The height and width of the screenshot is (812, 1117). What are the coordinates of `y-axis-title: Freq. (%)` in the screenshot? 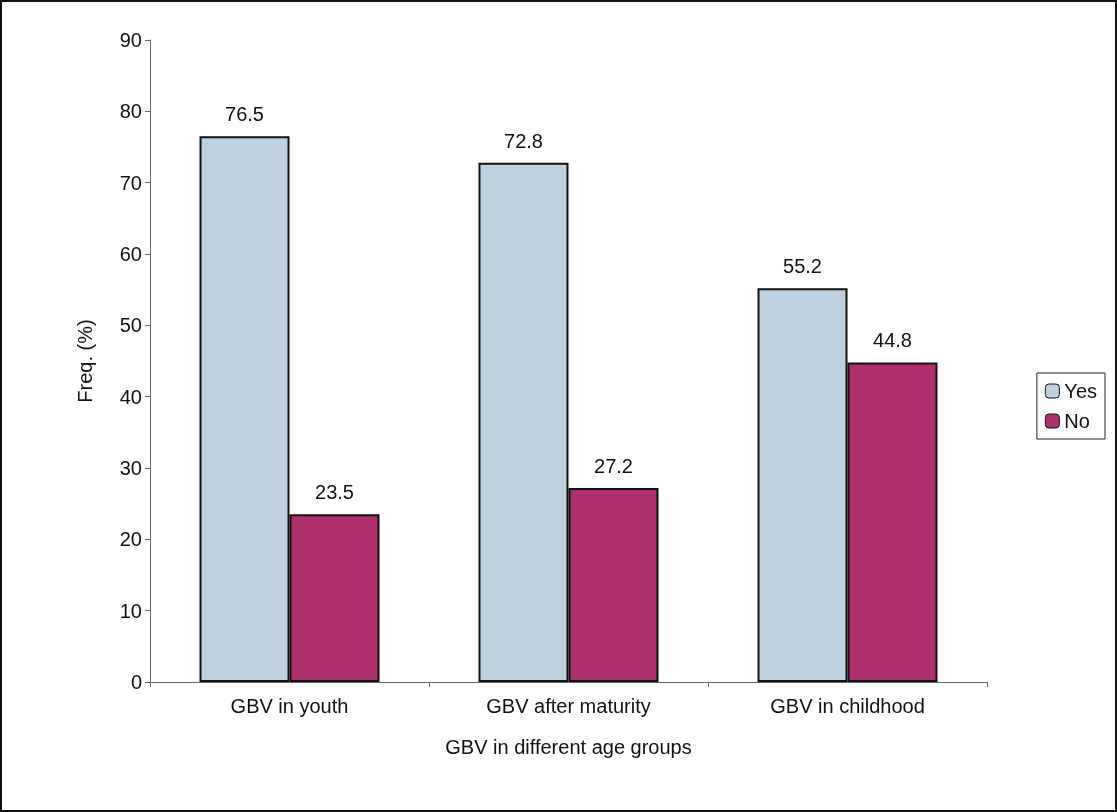 It's located at (85, 361).